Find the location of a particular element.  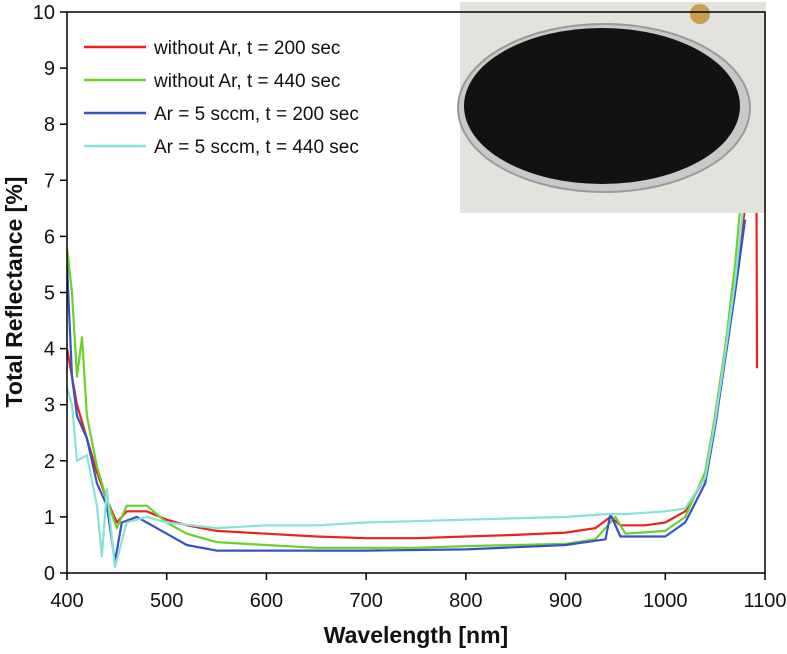

x-tick-label: 900 is located at coordinates (565, 601).